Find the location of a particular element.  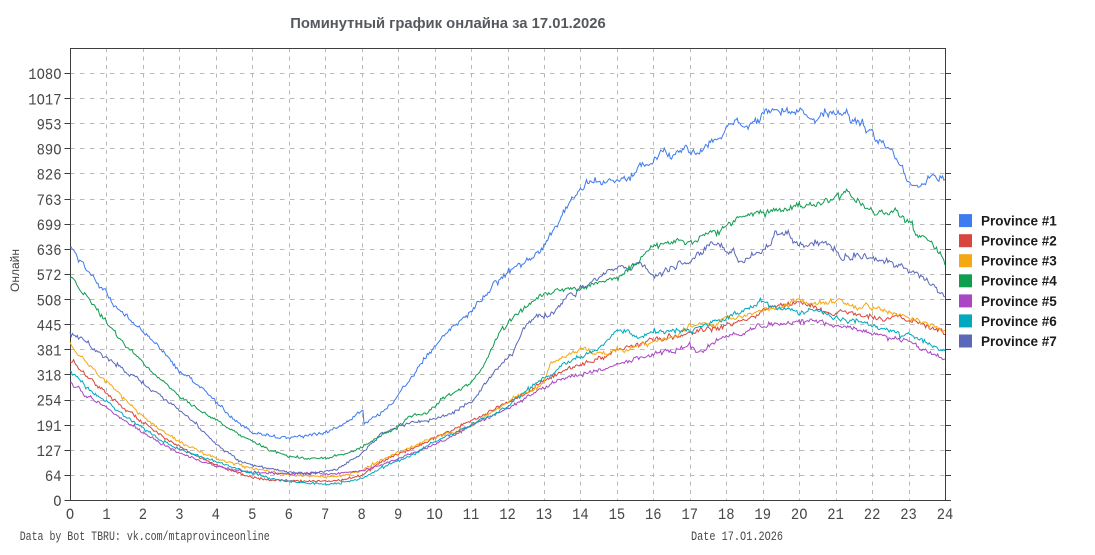

svg-text: 826 is located at coordinates (49, 176).